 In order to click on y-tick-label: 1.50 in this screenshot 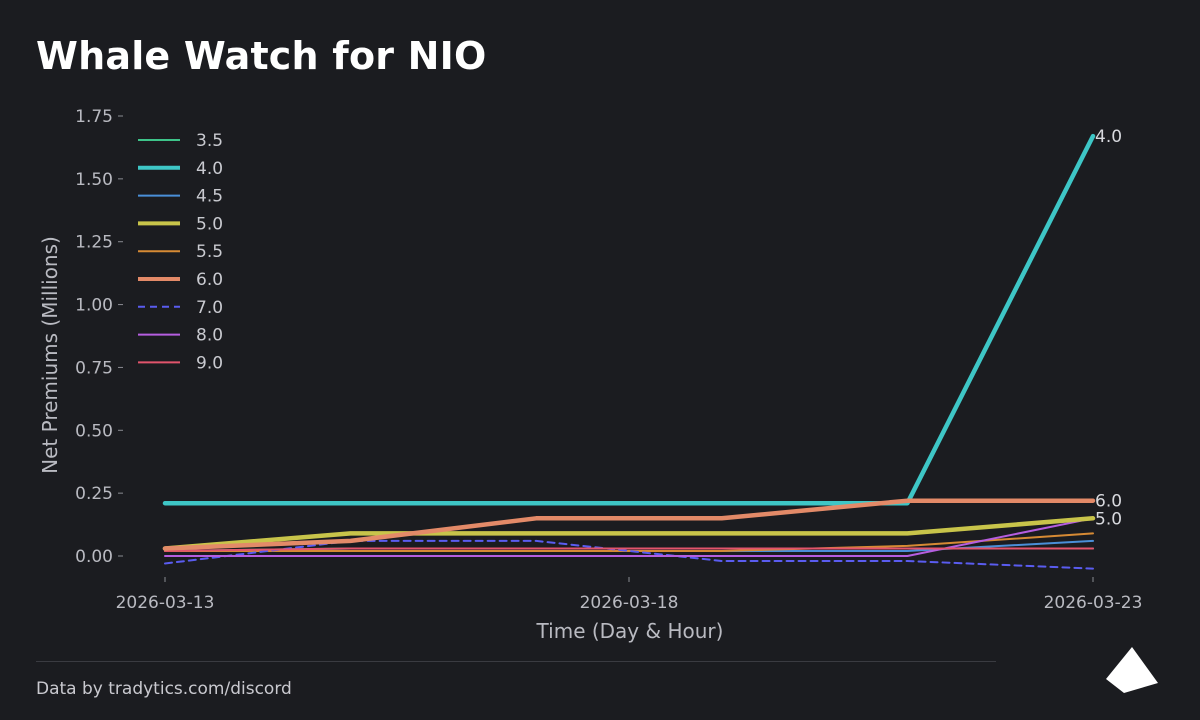, I will do `click(94, 180)`.